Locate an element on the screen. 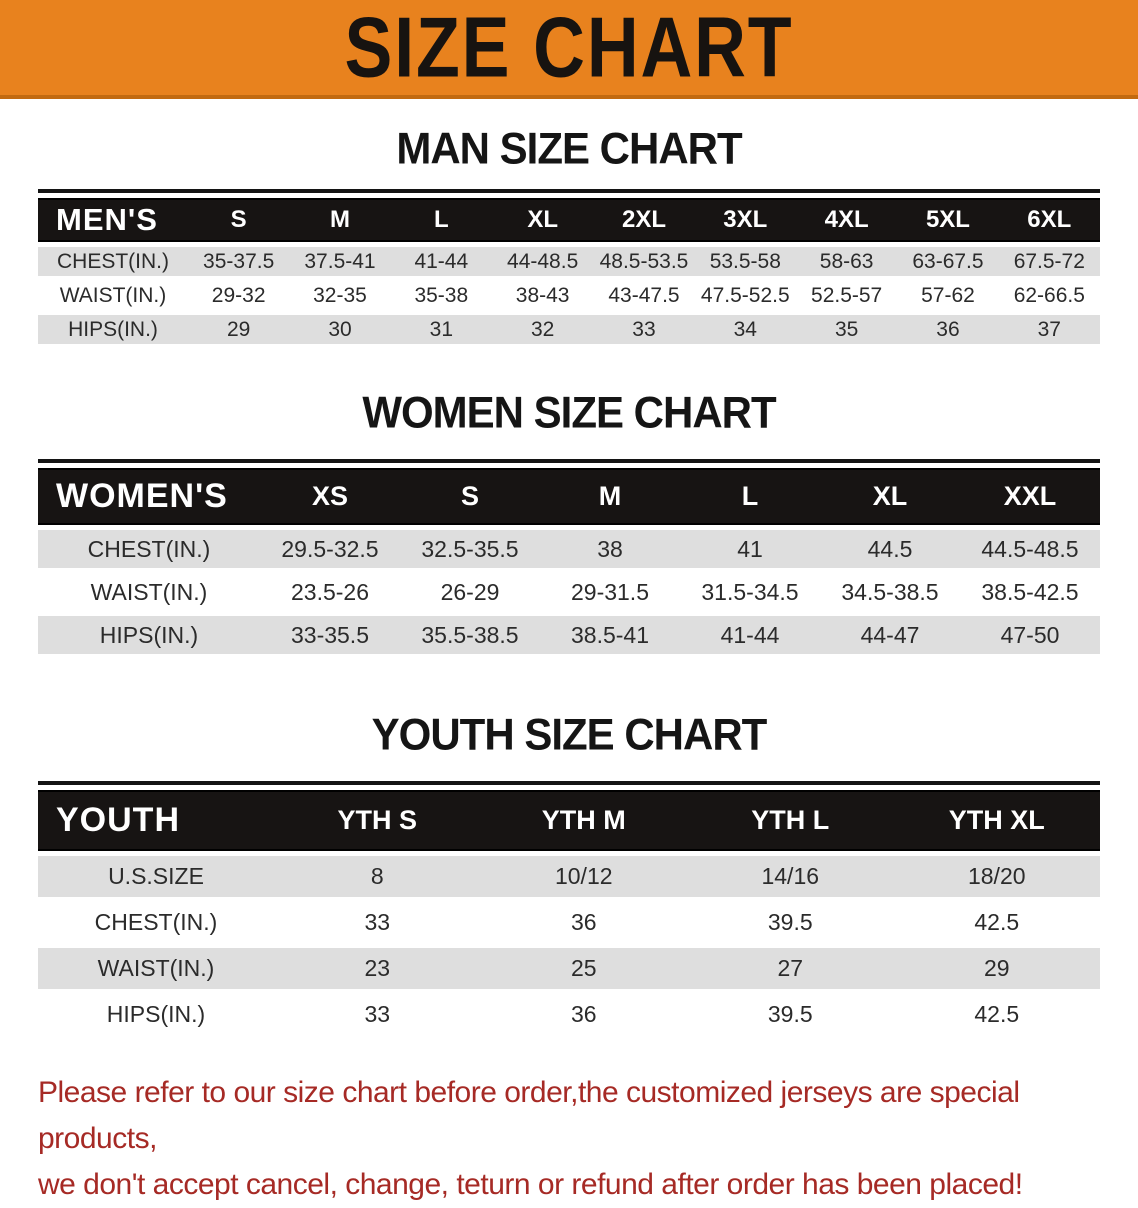  men-column-header-4xl: 4XL is located at coordinates (846, 220).